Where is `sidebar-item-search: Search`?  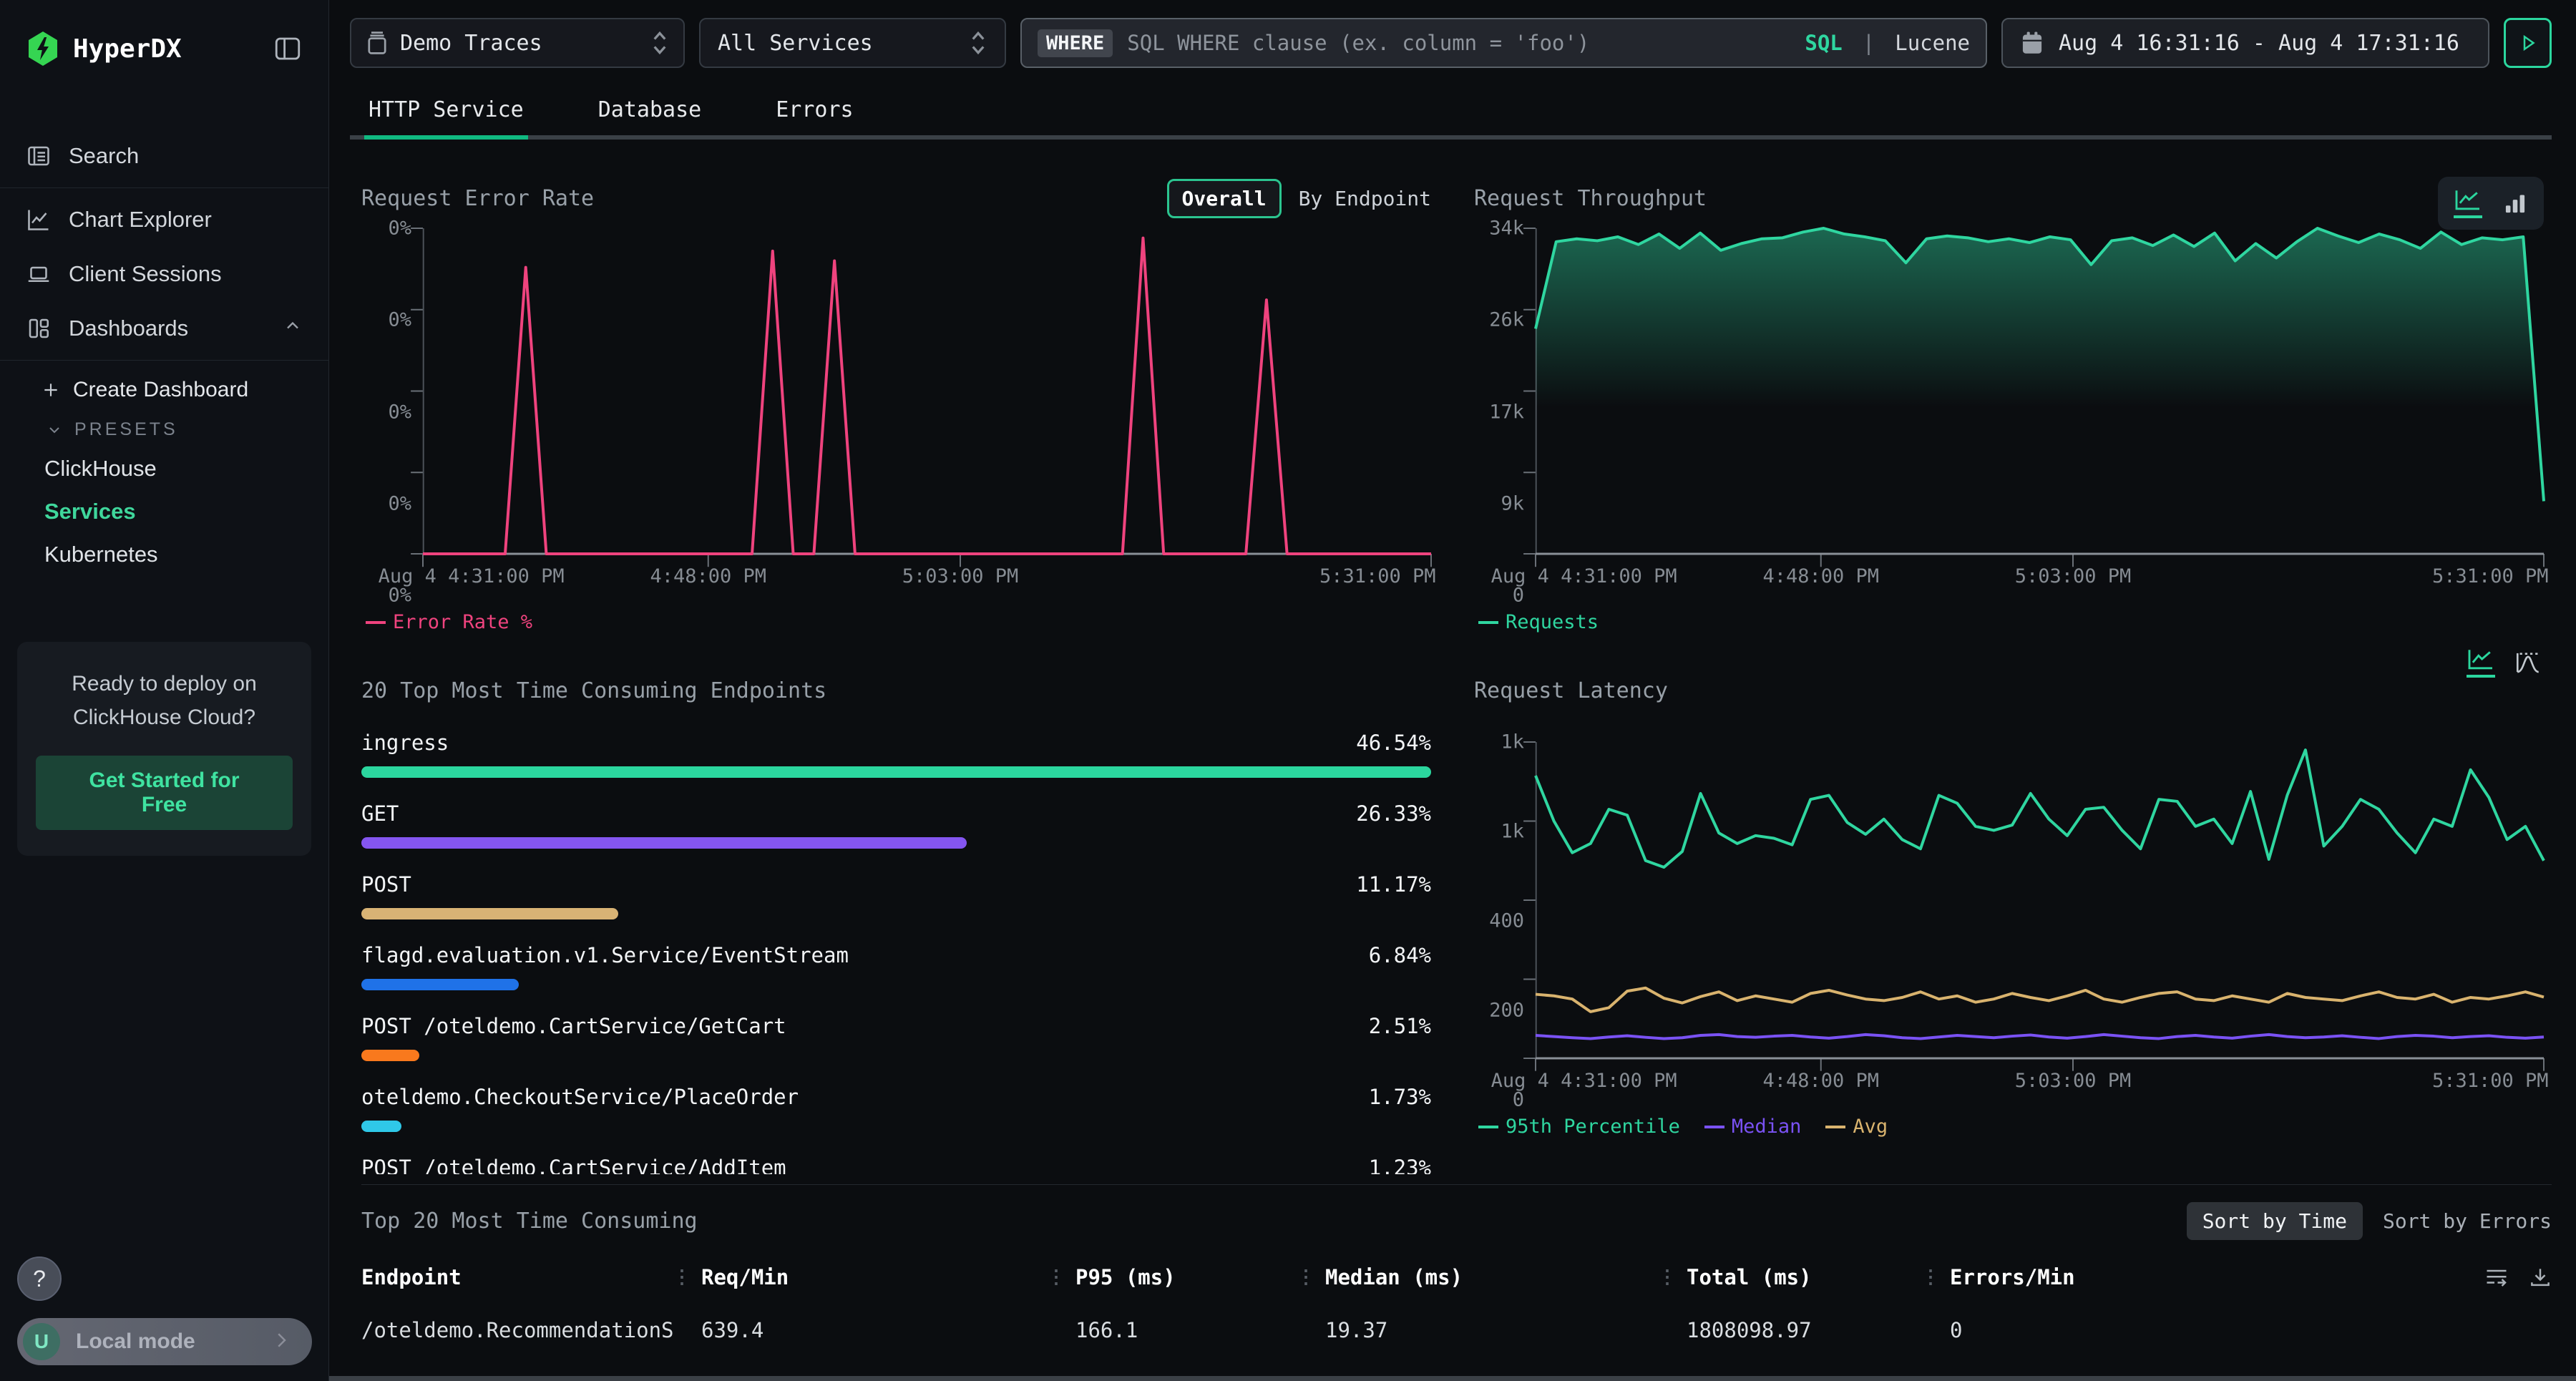
sidebar-item-search: Search is located at coordinates (164, 156).